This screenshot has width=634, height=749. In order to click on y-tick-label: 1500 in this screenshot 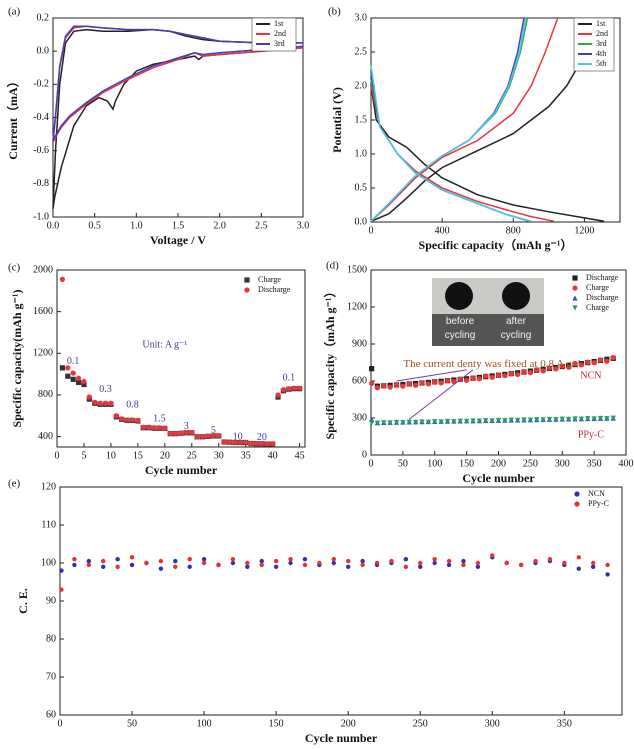, I will do `click(357, 269)`.